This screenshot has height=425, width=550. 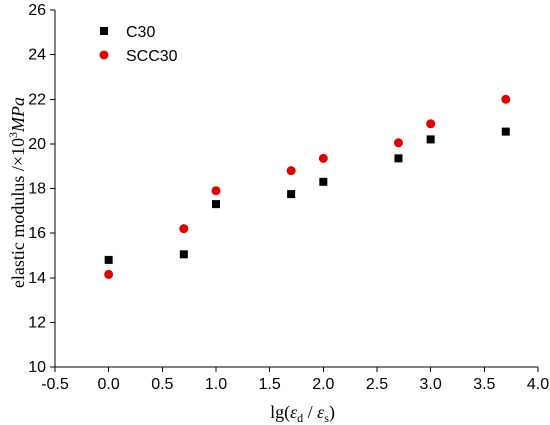 I want to click on x-axis-title-part: ), so click(x=332, y=412).